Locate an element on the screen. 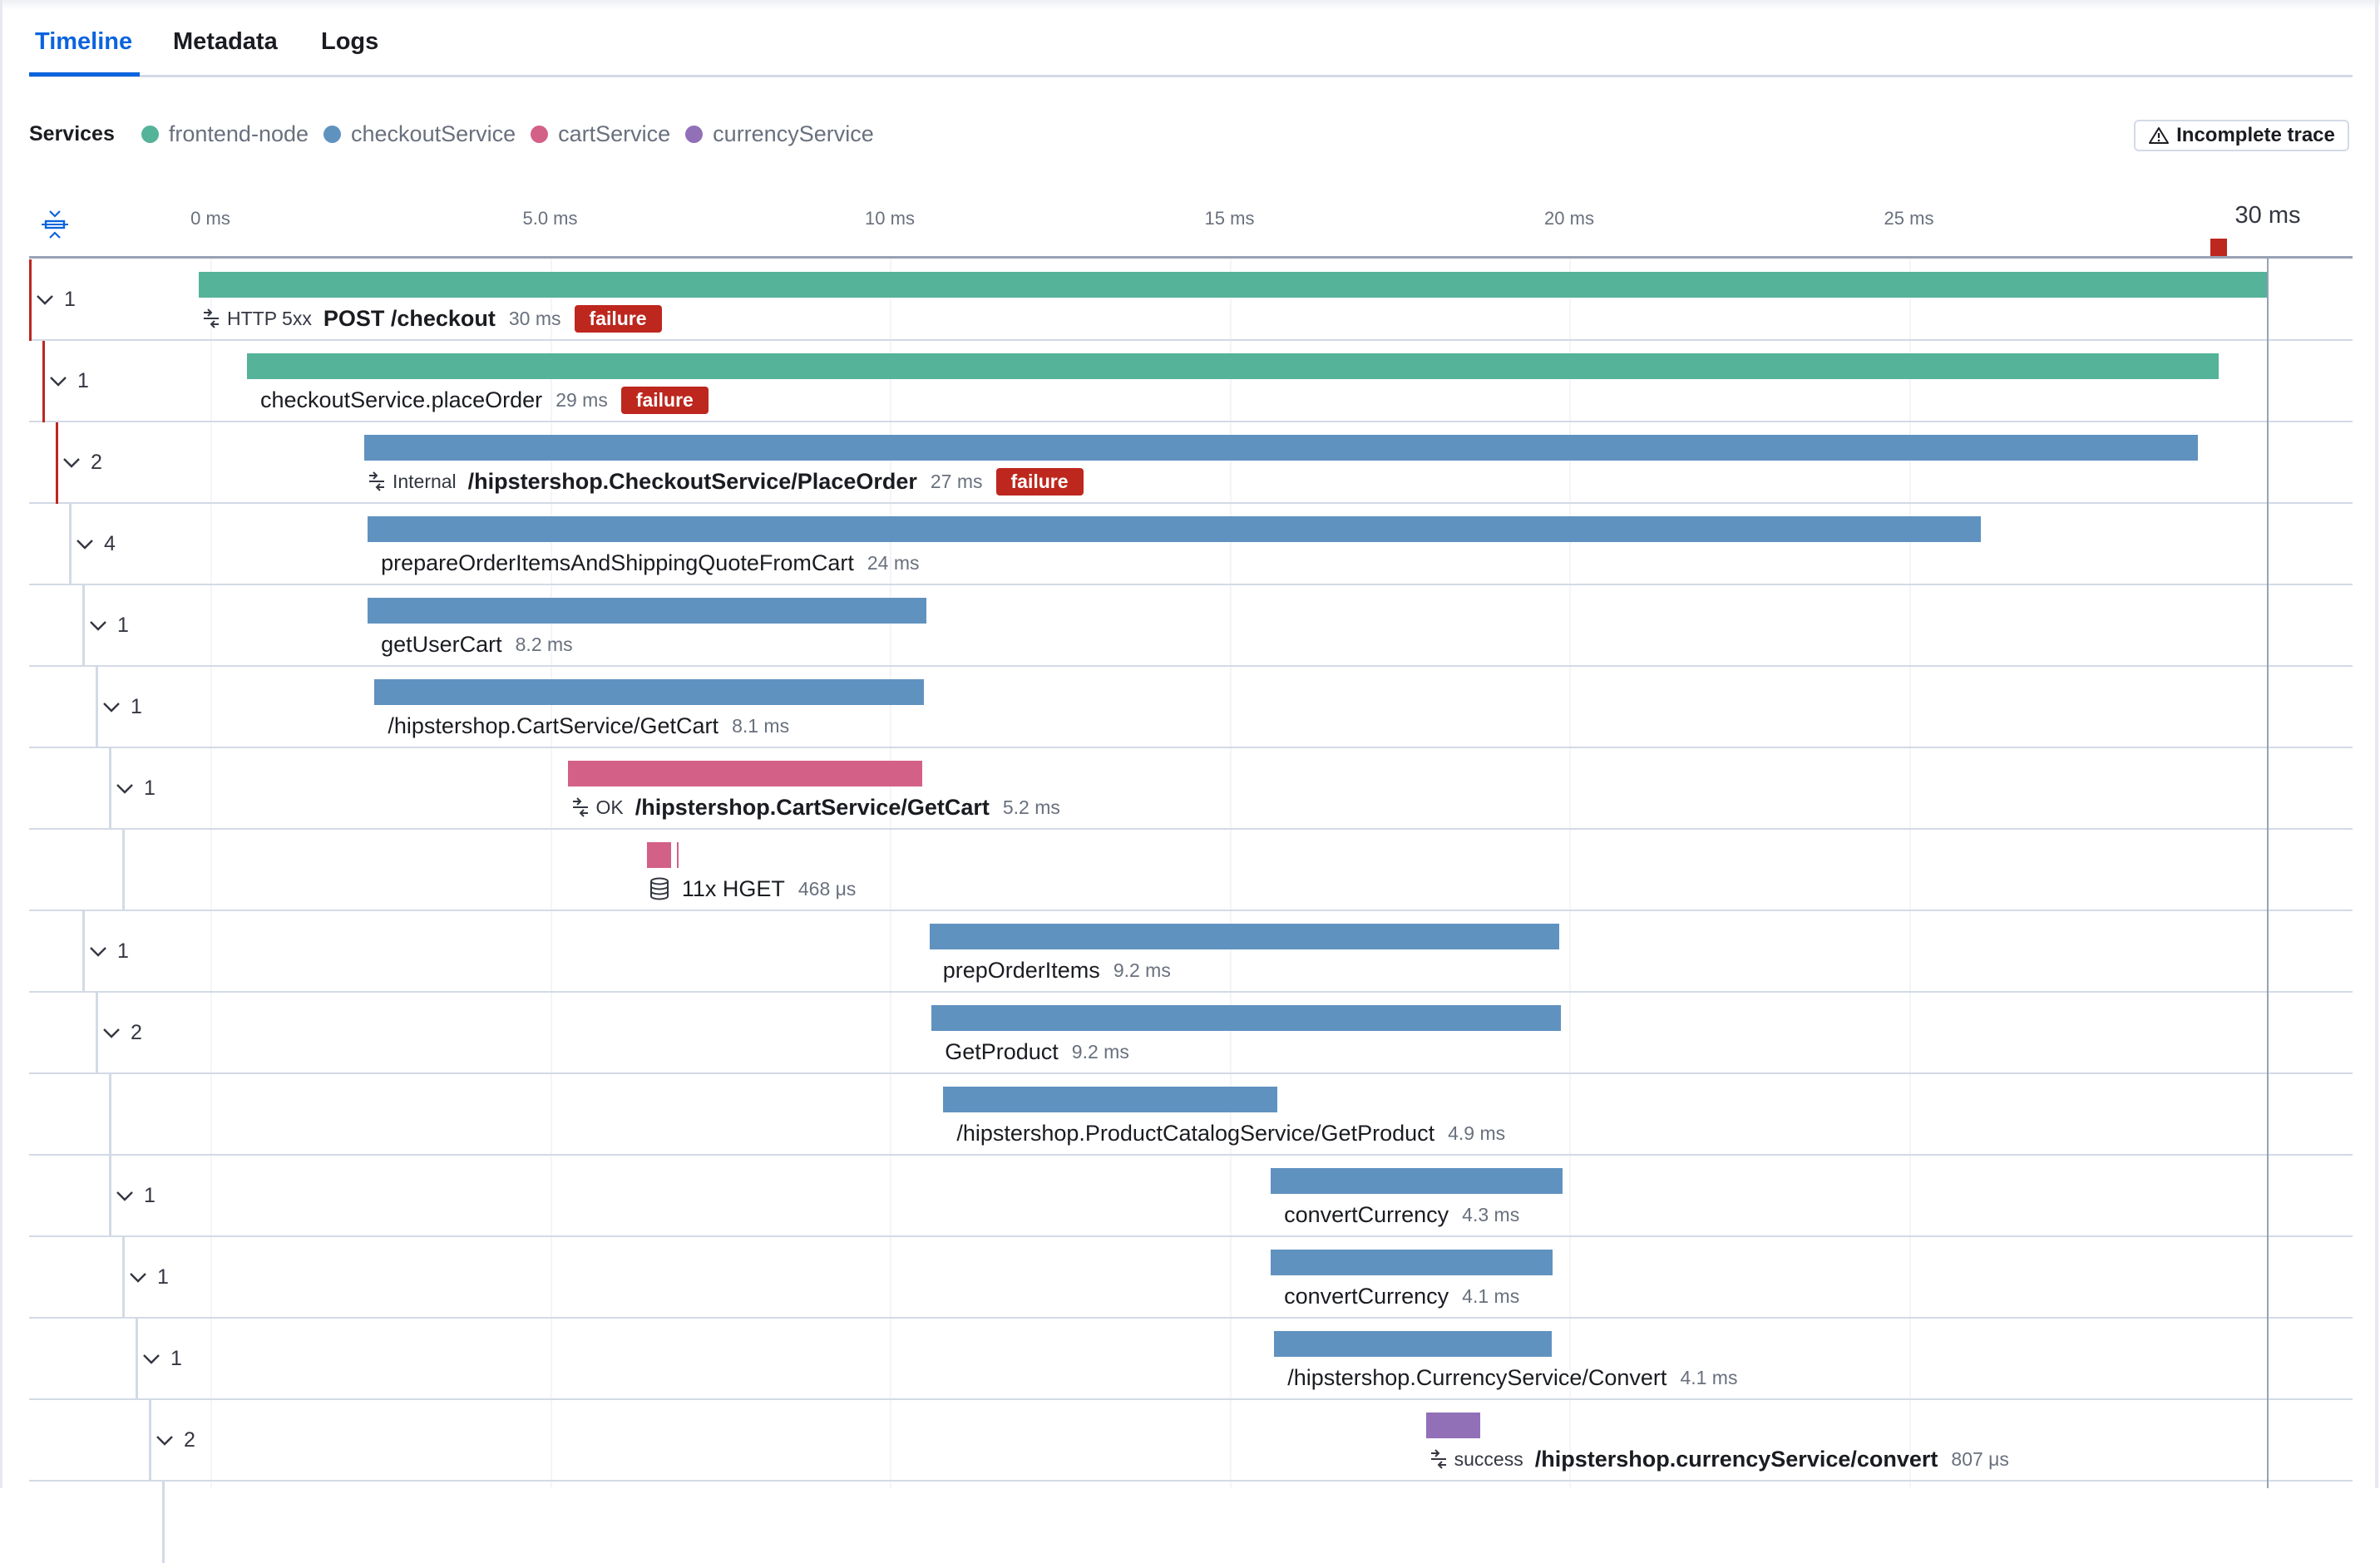 This screenshot has height=1563, width=2380. span-label: convertCurrency 4.1 ms is located at coordinates (1401, 1296).